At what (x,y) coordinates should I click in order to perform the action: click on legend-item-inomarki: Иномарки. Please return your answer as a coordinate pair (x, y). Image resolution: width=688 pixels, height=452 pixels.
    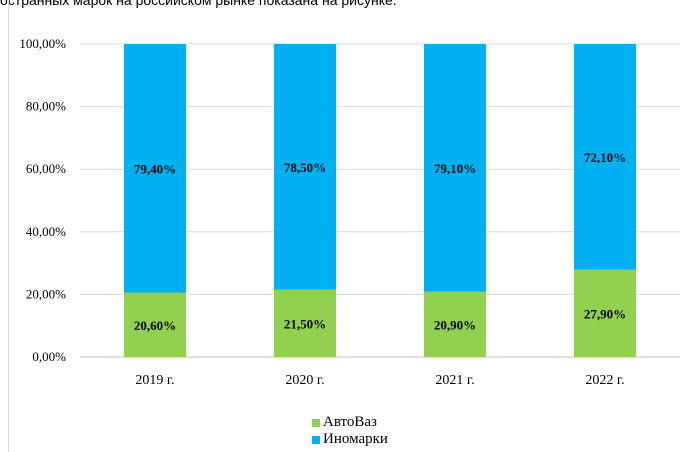
    Looking at the image, I should click on (350, 439).